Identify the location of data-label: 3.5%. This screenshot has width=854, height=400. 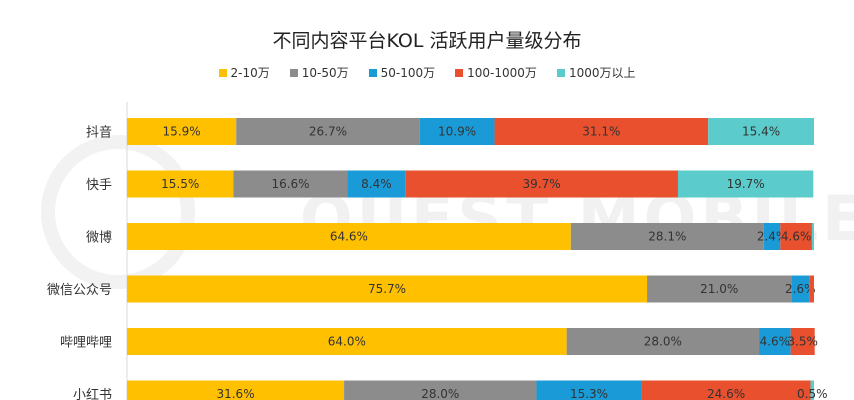
(802, 342).